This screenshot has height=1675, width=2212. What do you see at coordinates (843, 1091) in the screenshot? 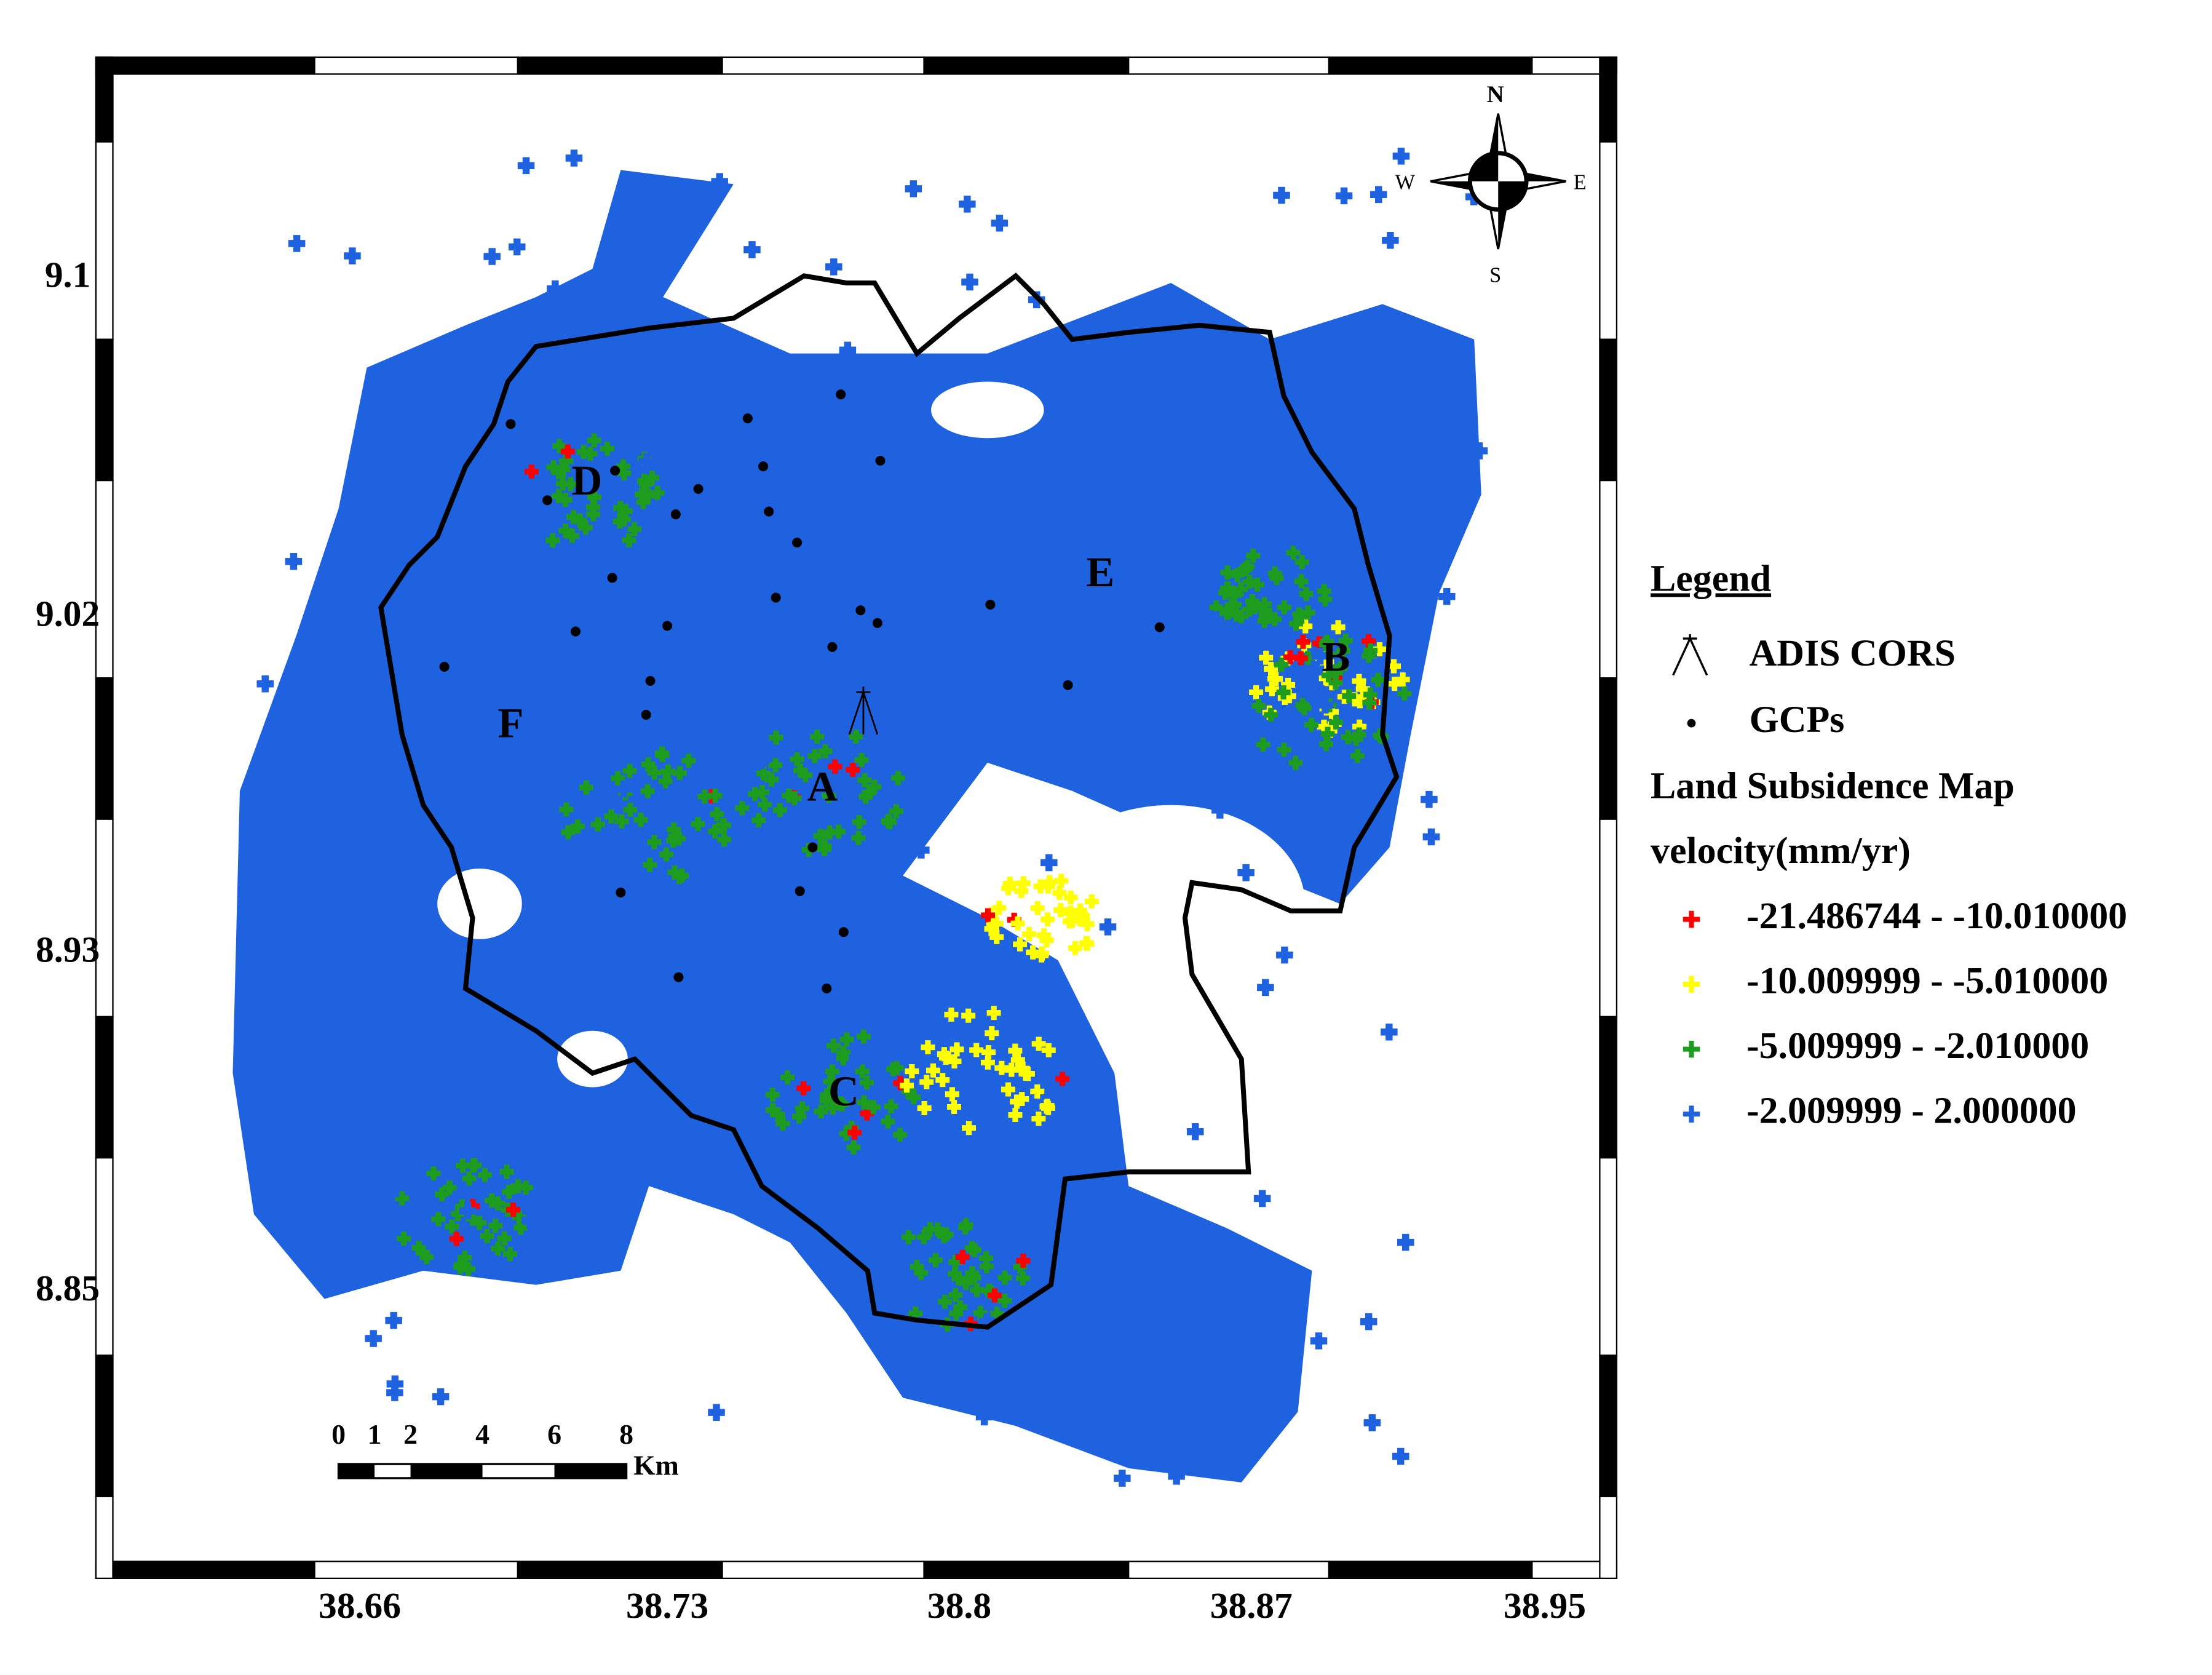
I see `zone-label: C` at bounding box center [843, 1091].